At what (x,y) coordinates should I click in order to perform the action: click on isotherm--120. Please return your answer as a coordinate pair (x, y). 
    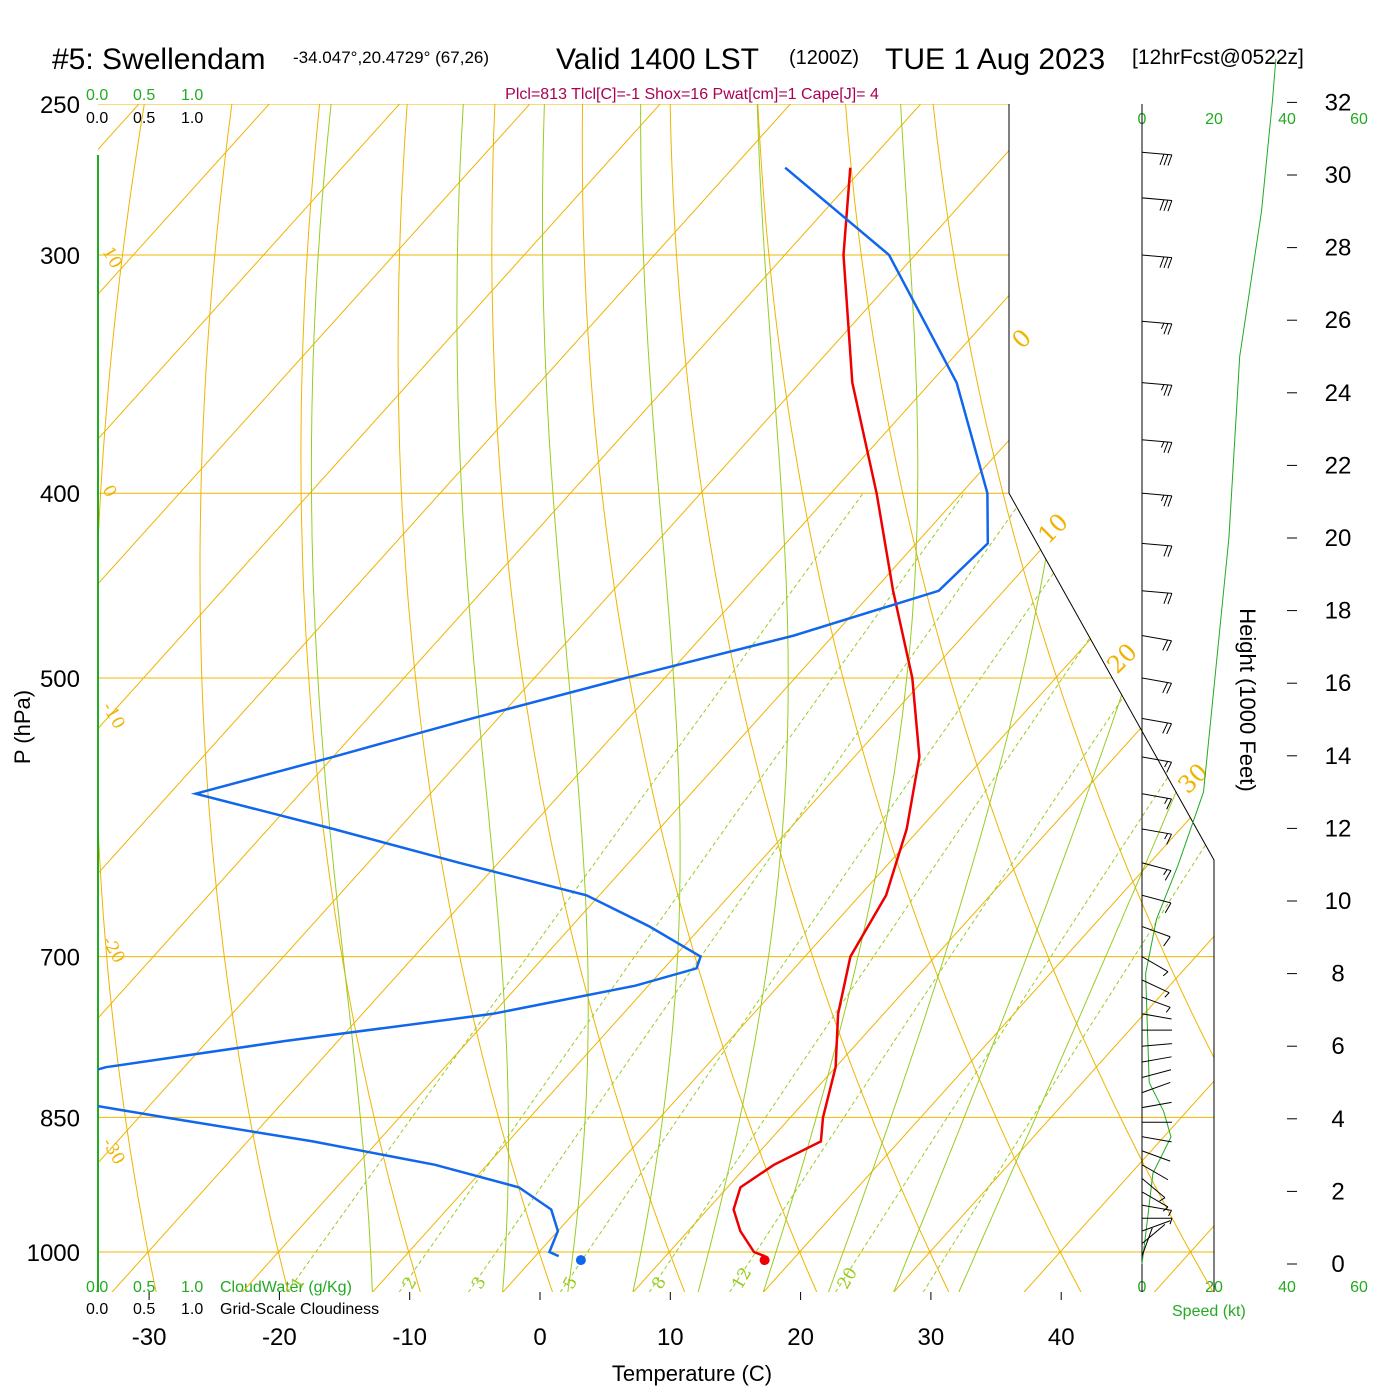
    Looking at the image, I should click on (35, 663).